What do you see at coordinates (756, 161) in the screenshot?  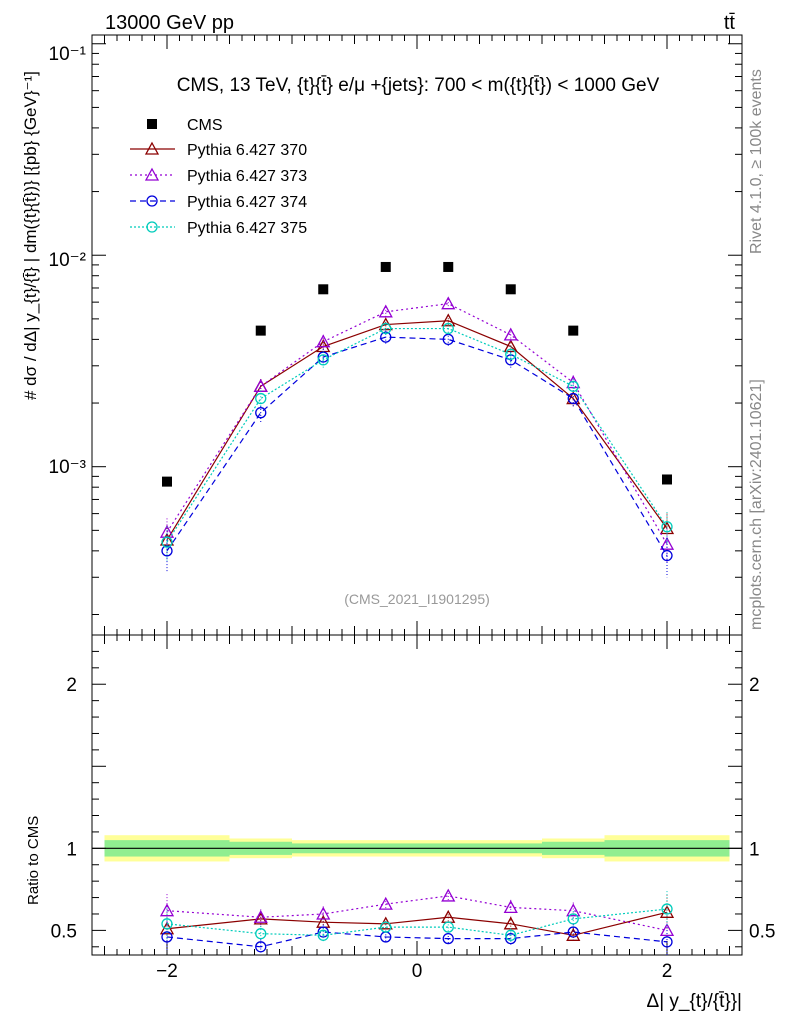 I see `rivet-version-label: Rivet 4.1.0, ≥ 100k events` at bounding box center [756, 161].